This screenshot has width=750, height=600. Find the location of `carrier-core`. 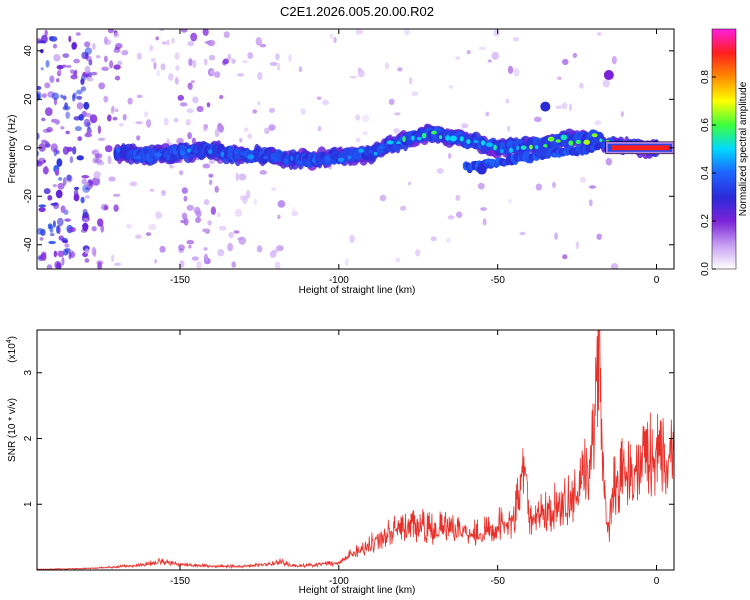

carrier-core is located at coordinates (640, 148).